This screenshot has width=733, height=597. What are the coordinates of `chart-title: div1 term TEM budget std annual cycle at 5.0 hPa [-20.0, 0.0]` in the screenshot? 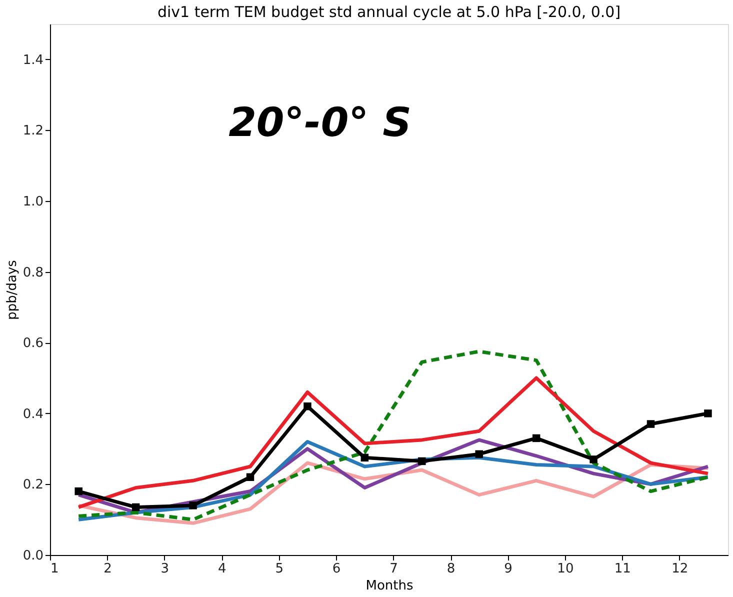 It's located at (389, 12).